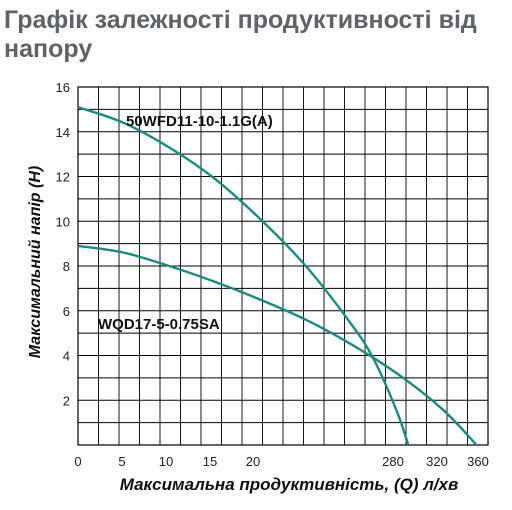  I want to click on x-tick-label: 360, so click(478, 461).